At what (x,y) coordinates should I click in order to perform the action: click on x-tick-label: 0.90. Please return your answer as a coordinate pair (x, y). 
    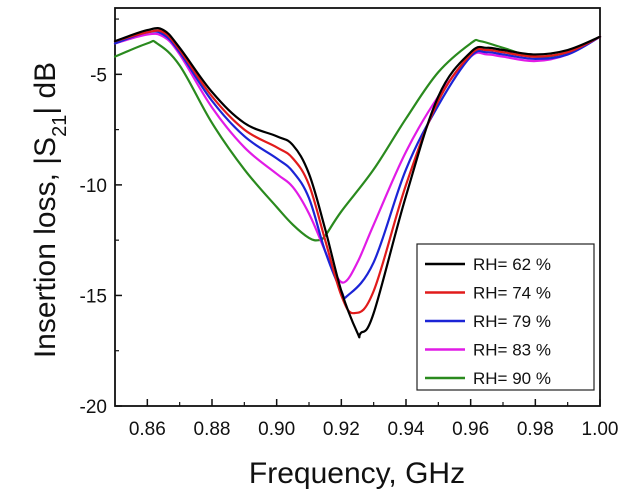
    Looking at the image, I should click on (276, 429).